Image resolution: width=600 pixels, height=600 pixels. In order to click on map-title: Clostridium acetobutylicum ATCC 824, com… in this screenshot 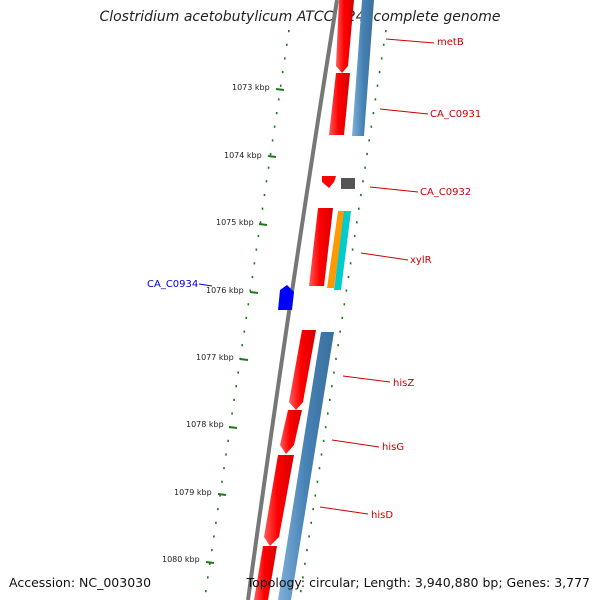, I will do `click(300, 17)`.